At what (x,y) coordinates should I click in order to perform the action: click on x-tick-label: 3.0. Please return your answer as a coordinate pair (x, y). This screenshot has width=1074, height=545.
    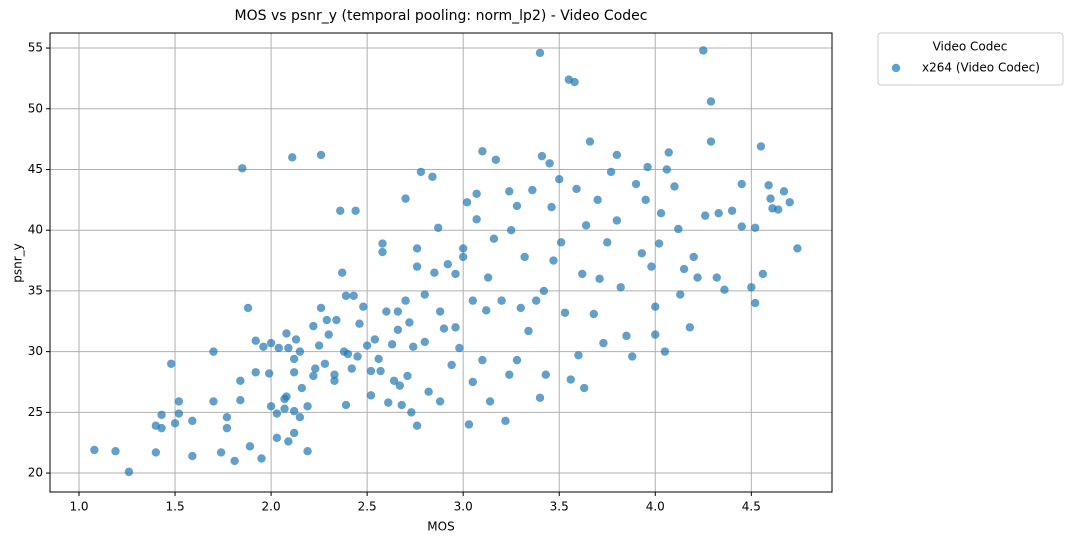
    Looking at the image, I should click on (463, 507).